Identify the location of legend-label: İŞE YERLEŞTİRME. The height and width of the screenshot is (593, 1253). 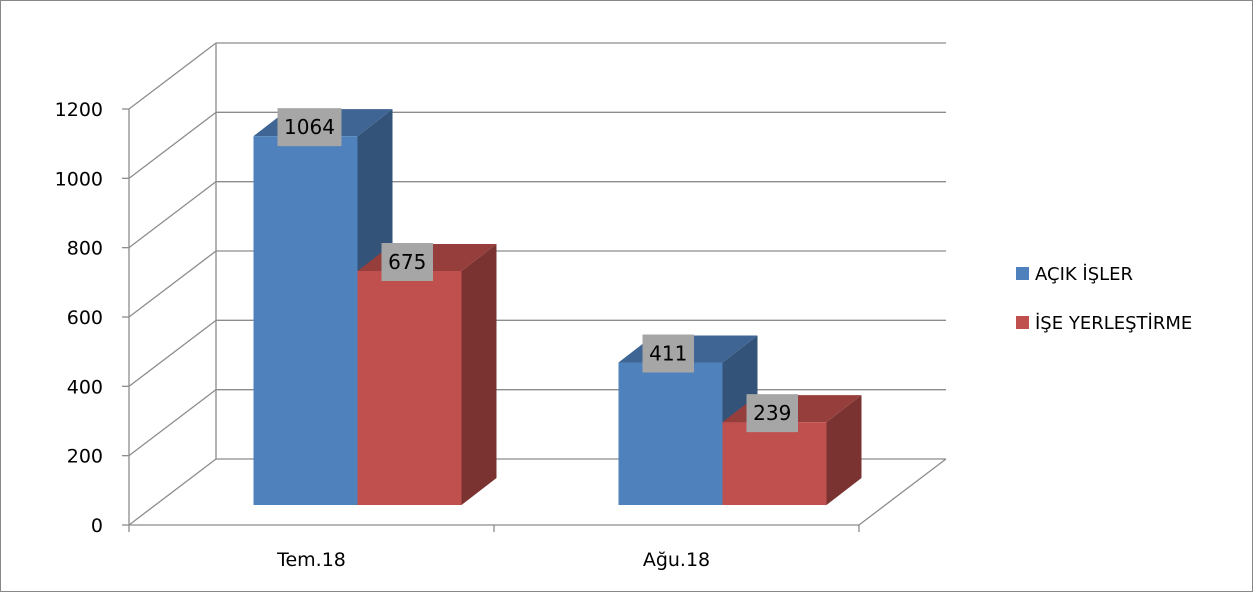
(1113, 323).